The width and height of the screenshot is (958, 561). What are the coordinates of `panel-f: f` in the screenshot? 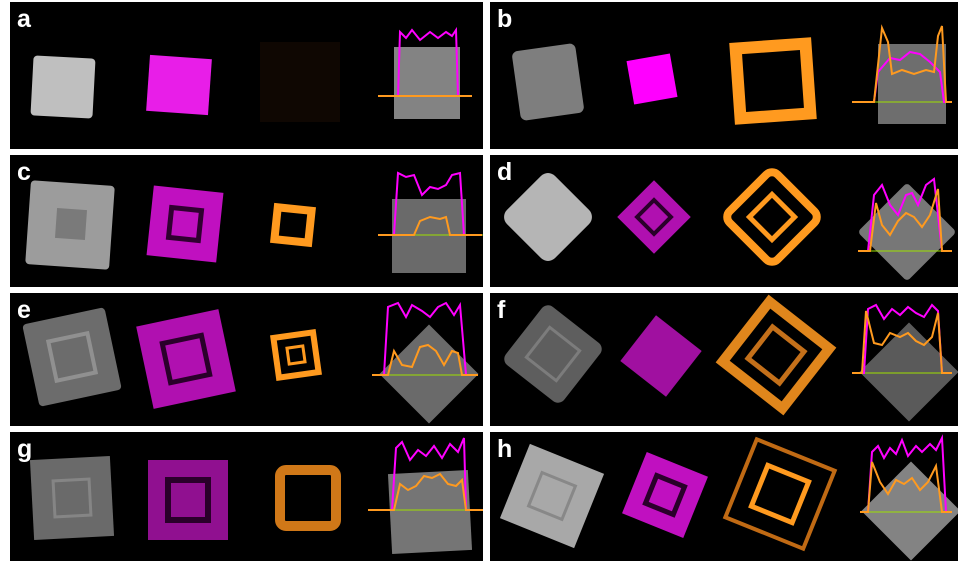 It's located at (724, 359).